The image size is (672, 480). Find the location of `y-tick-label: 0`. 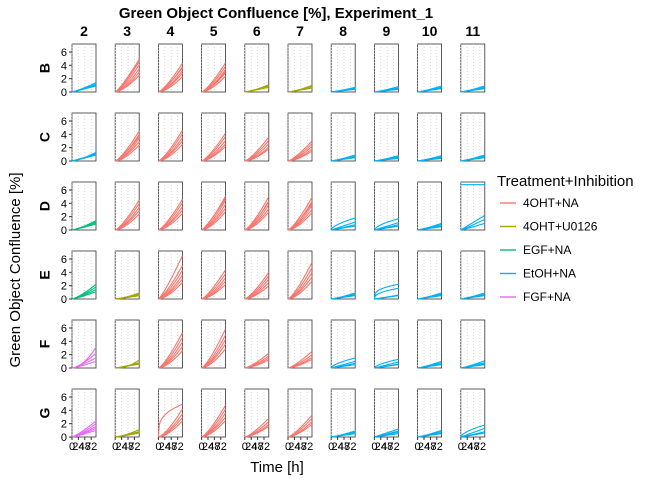

y-tick-label: 0 is located at coordinates (64, 300).